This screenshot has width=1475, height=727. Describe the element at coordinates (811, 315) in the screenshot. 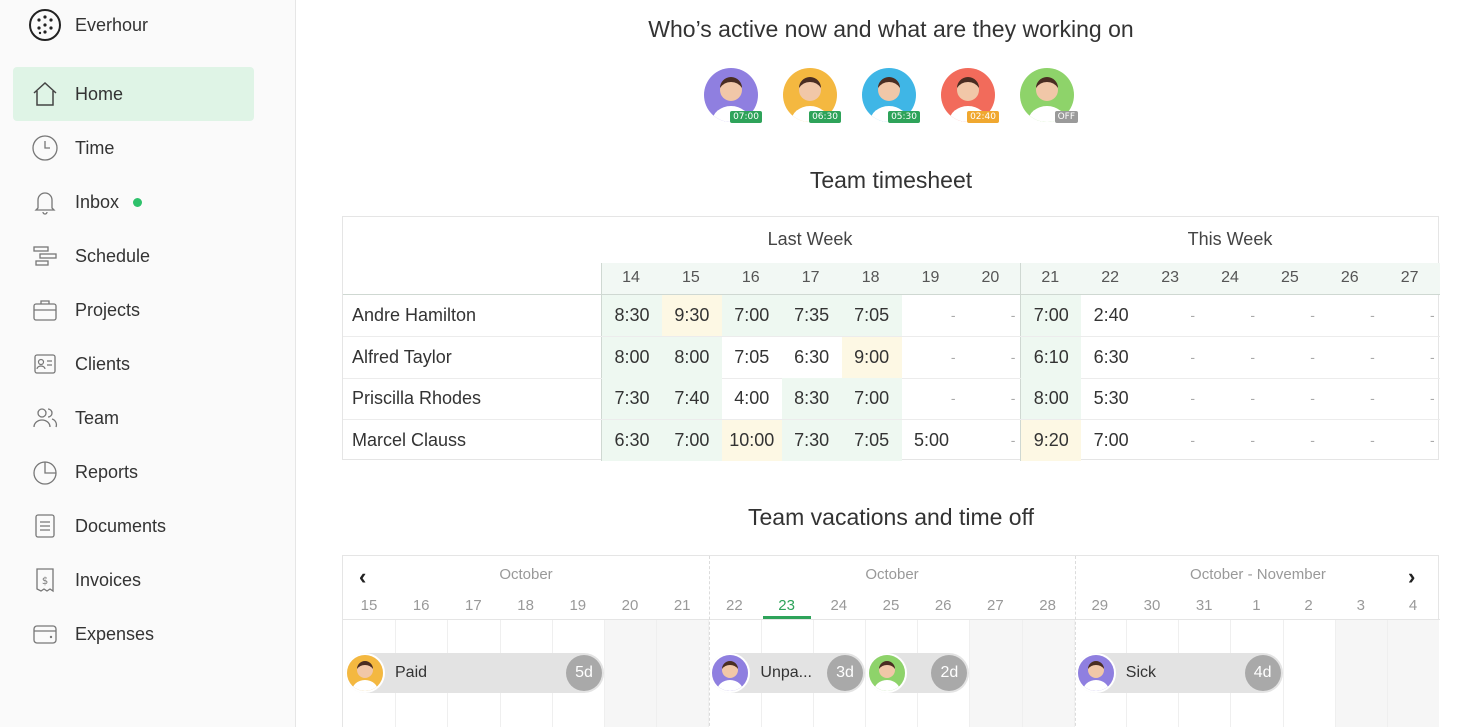

I see `timesheet-cell: 7:35` at that location.